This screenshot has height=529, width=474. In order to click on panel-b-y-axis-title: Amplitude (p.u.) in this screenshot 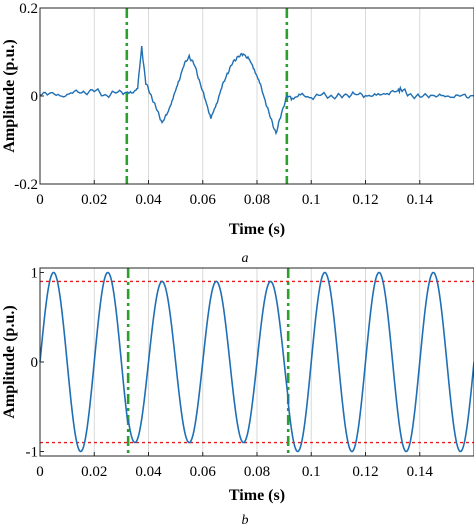, I will do `click(9, 361)`.